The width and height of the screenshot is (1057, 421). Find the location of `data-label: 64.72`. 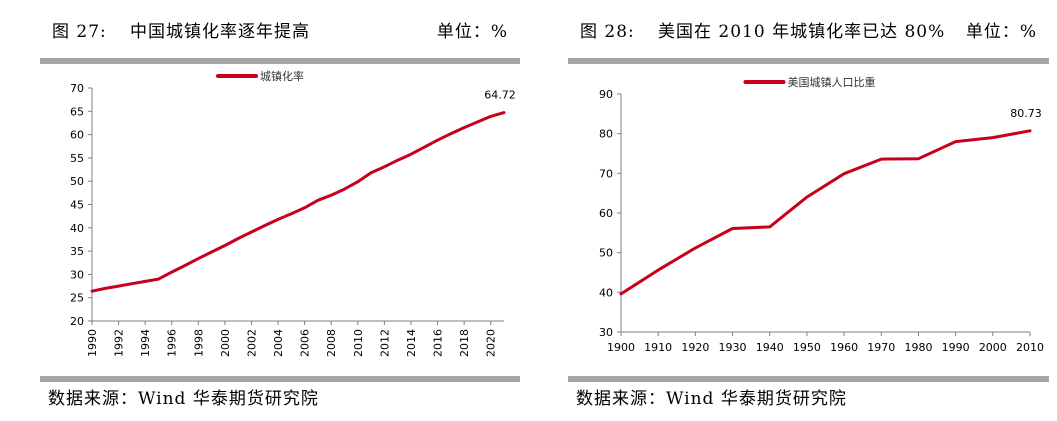

data-label: 64.72 is located at coordinates (500, 95).